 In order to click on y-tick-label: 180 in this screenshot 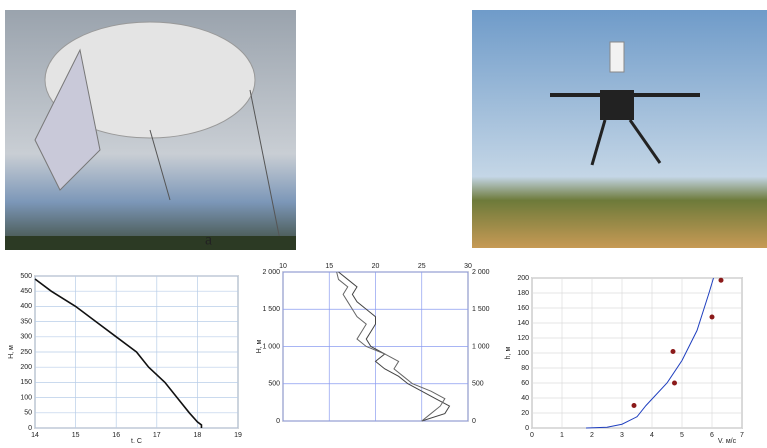, I will do `click(523, 293)`.